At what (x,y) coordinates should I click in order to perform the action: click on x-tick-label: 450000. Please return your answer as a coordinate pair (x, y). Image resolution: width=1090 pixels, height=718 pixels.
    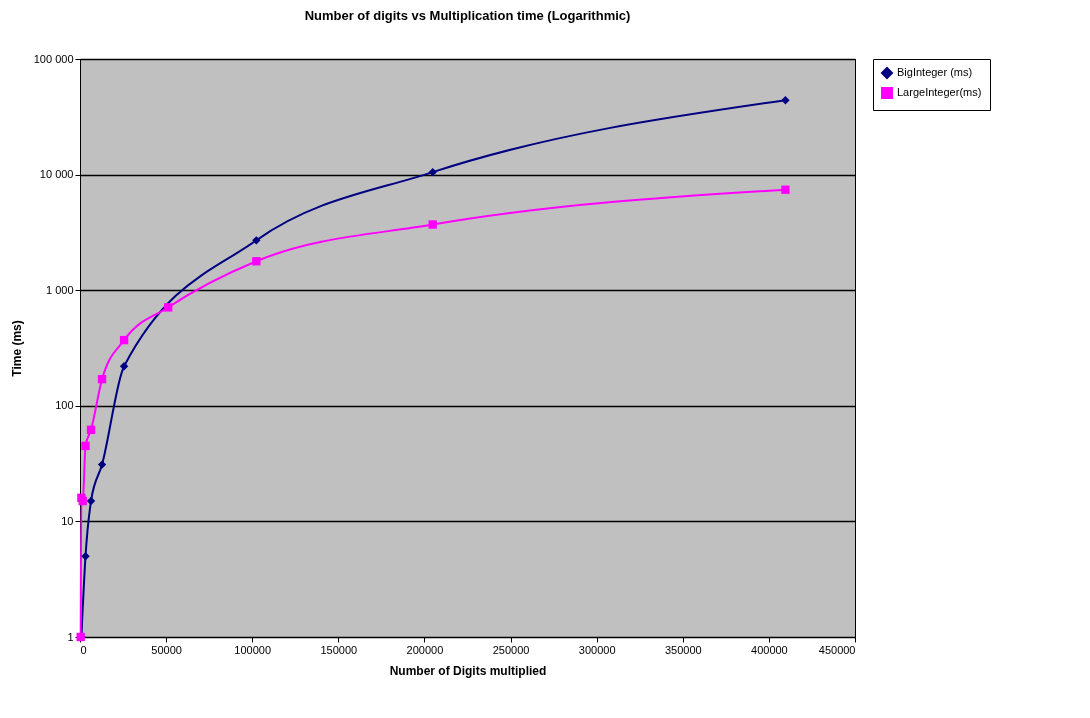
    Looking at the image, I should click on (837, 649).